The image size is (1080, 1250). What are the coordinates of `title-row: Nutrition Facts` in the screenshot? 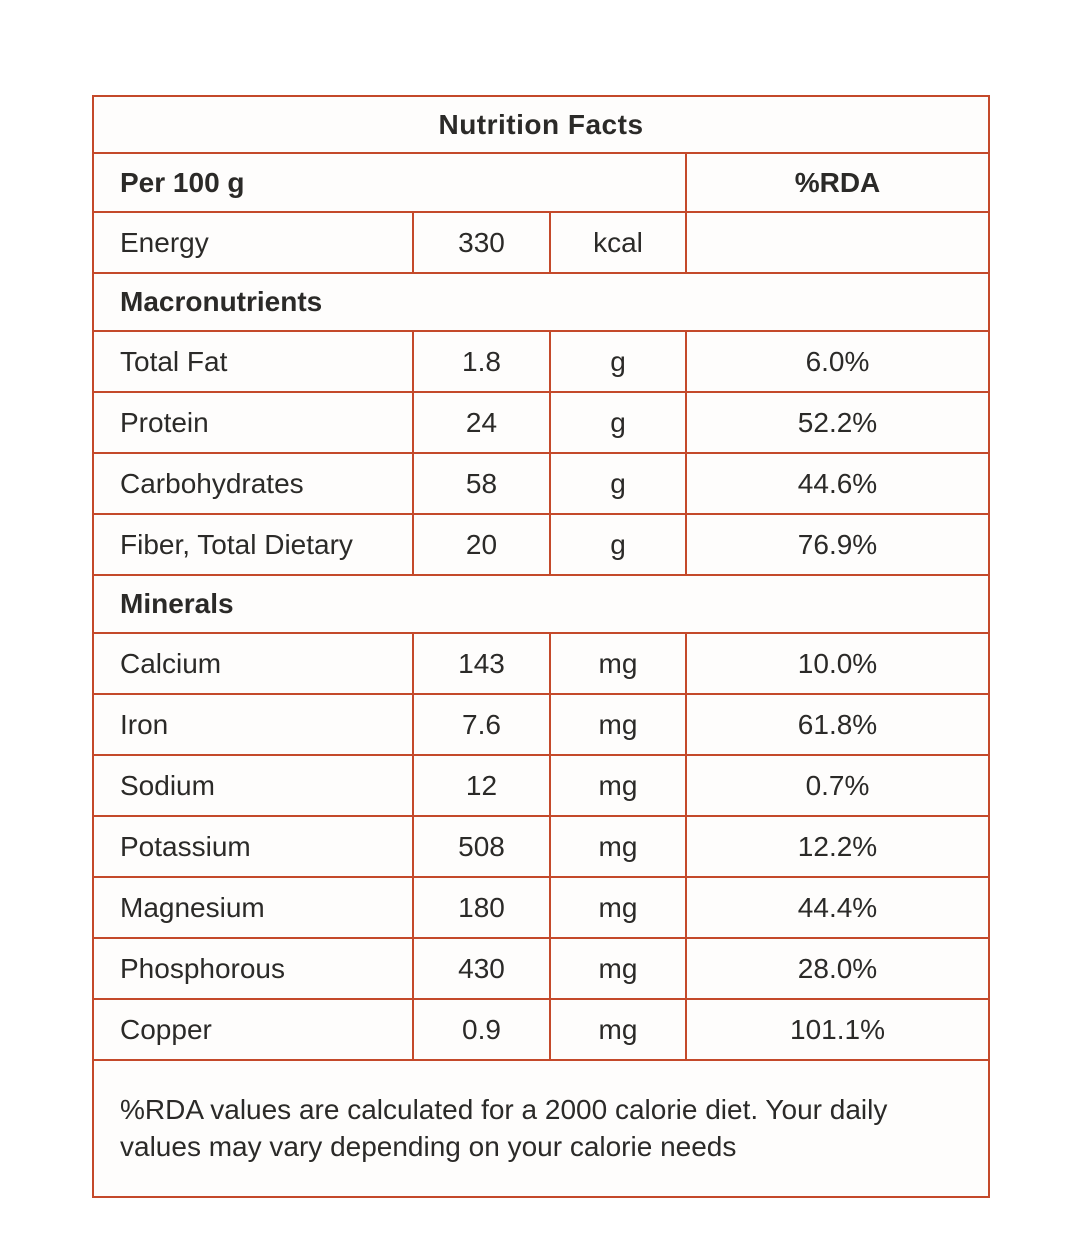 It's located at (541, 124).